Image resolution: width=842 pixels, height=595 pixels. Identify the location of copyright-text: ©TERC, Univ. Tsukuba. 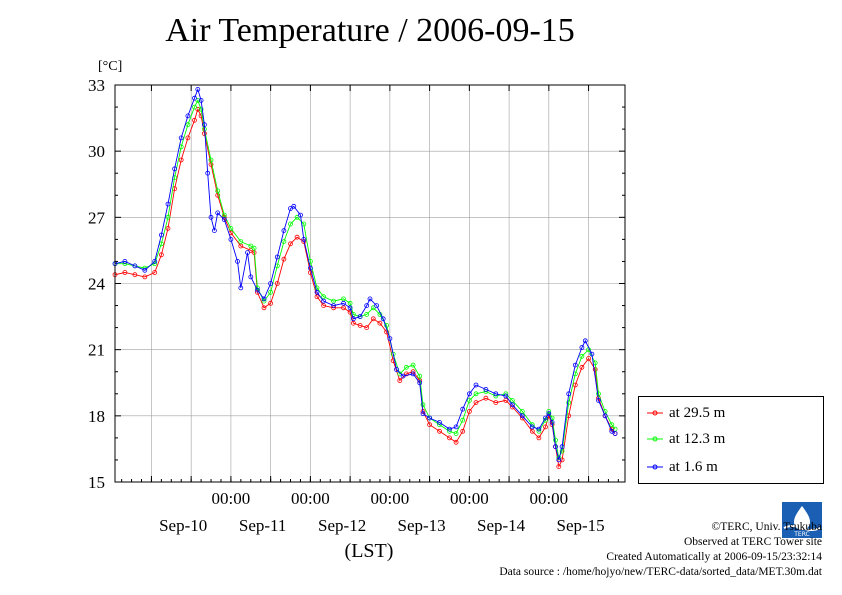
(766, 527).